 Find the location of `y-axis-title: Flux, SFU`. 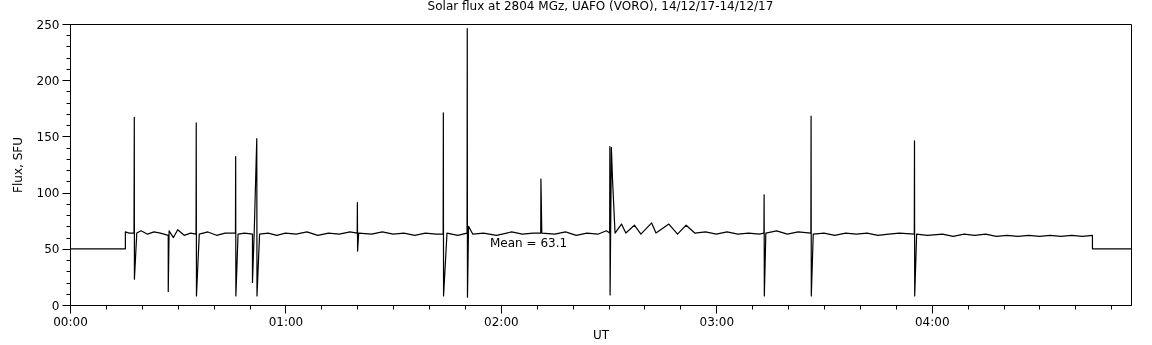

y-axis-title: Flux, SFU is located at coordinates (17, 165).